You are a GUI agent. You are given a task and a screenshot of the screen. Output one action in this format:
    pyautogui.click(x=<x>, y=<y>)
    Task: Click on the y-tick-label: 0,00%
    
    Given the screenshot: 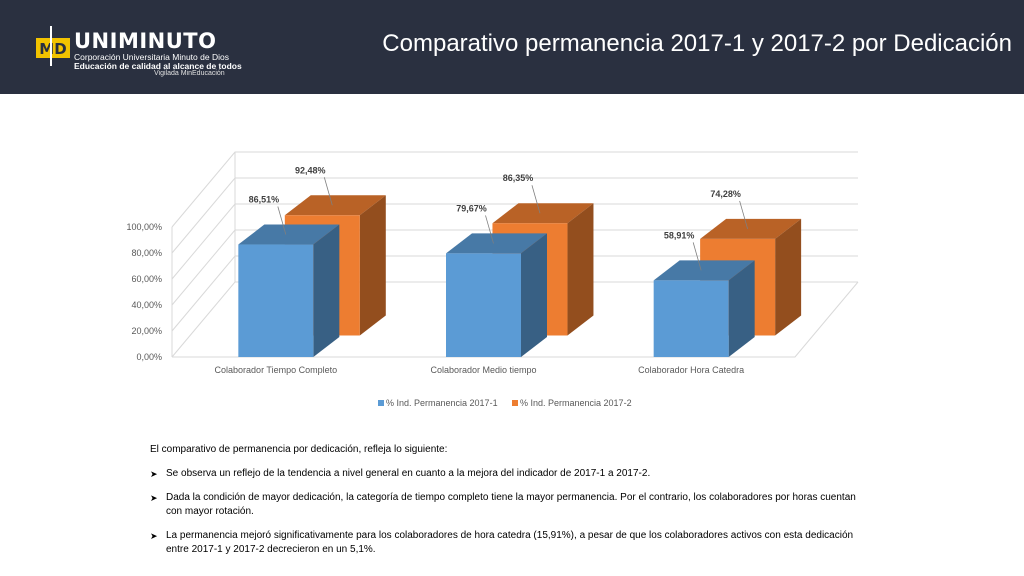 What is the action you would take?
    pyautogui.click(x=149, y=357)
    